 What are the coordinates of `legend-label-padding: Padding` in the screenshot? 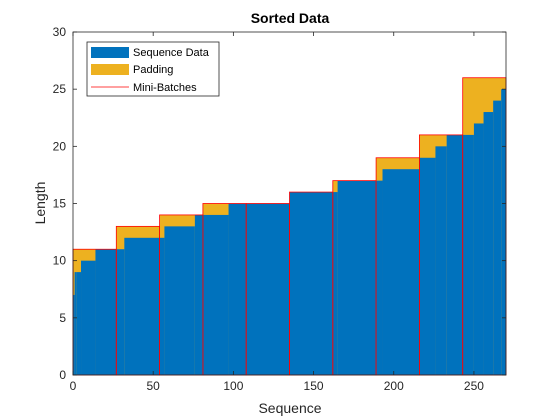 It's located at (153, 70).